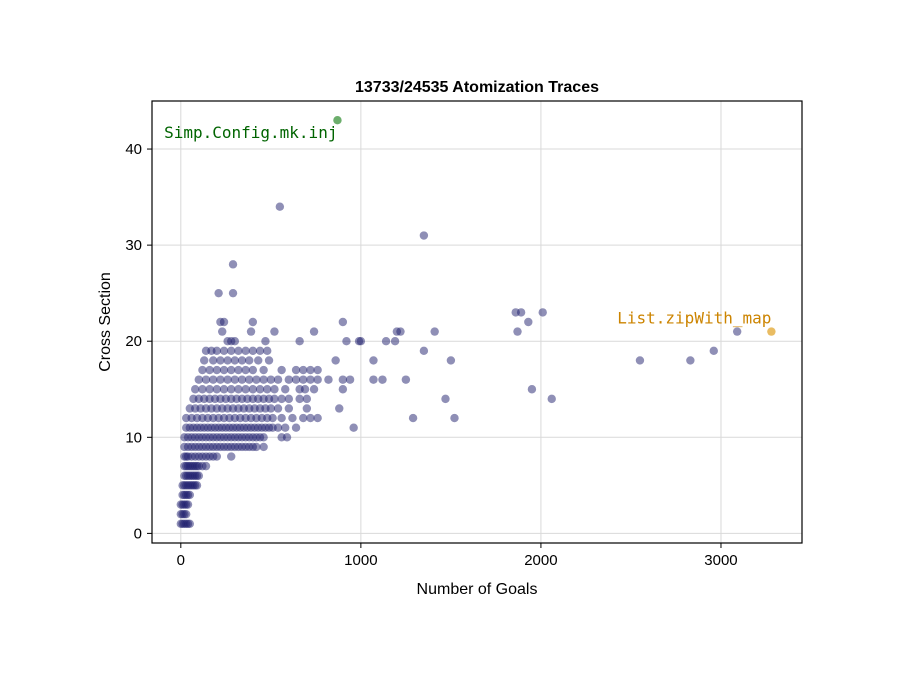 This screenshot has height=673, width=897. I want to click on y-tick-label: 10, so click(133, 437).